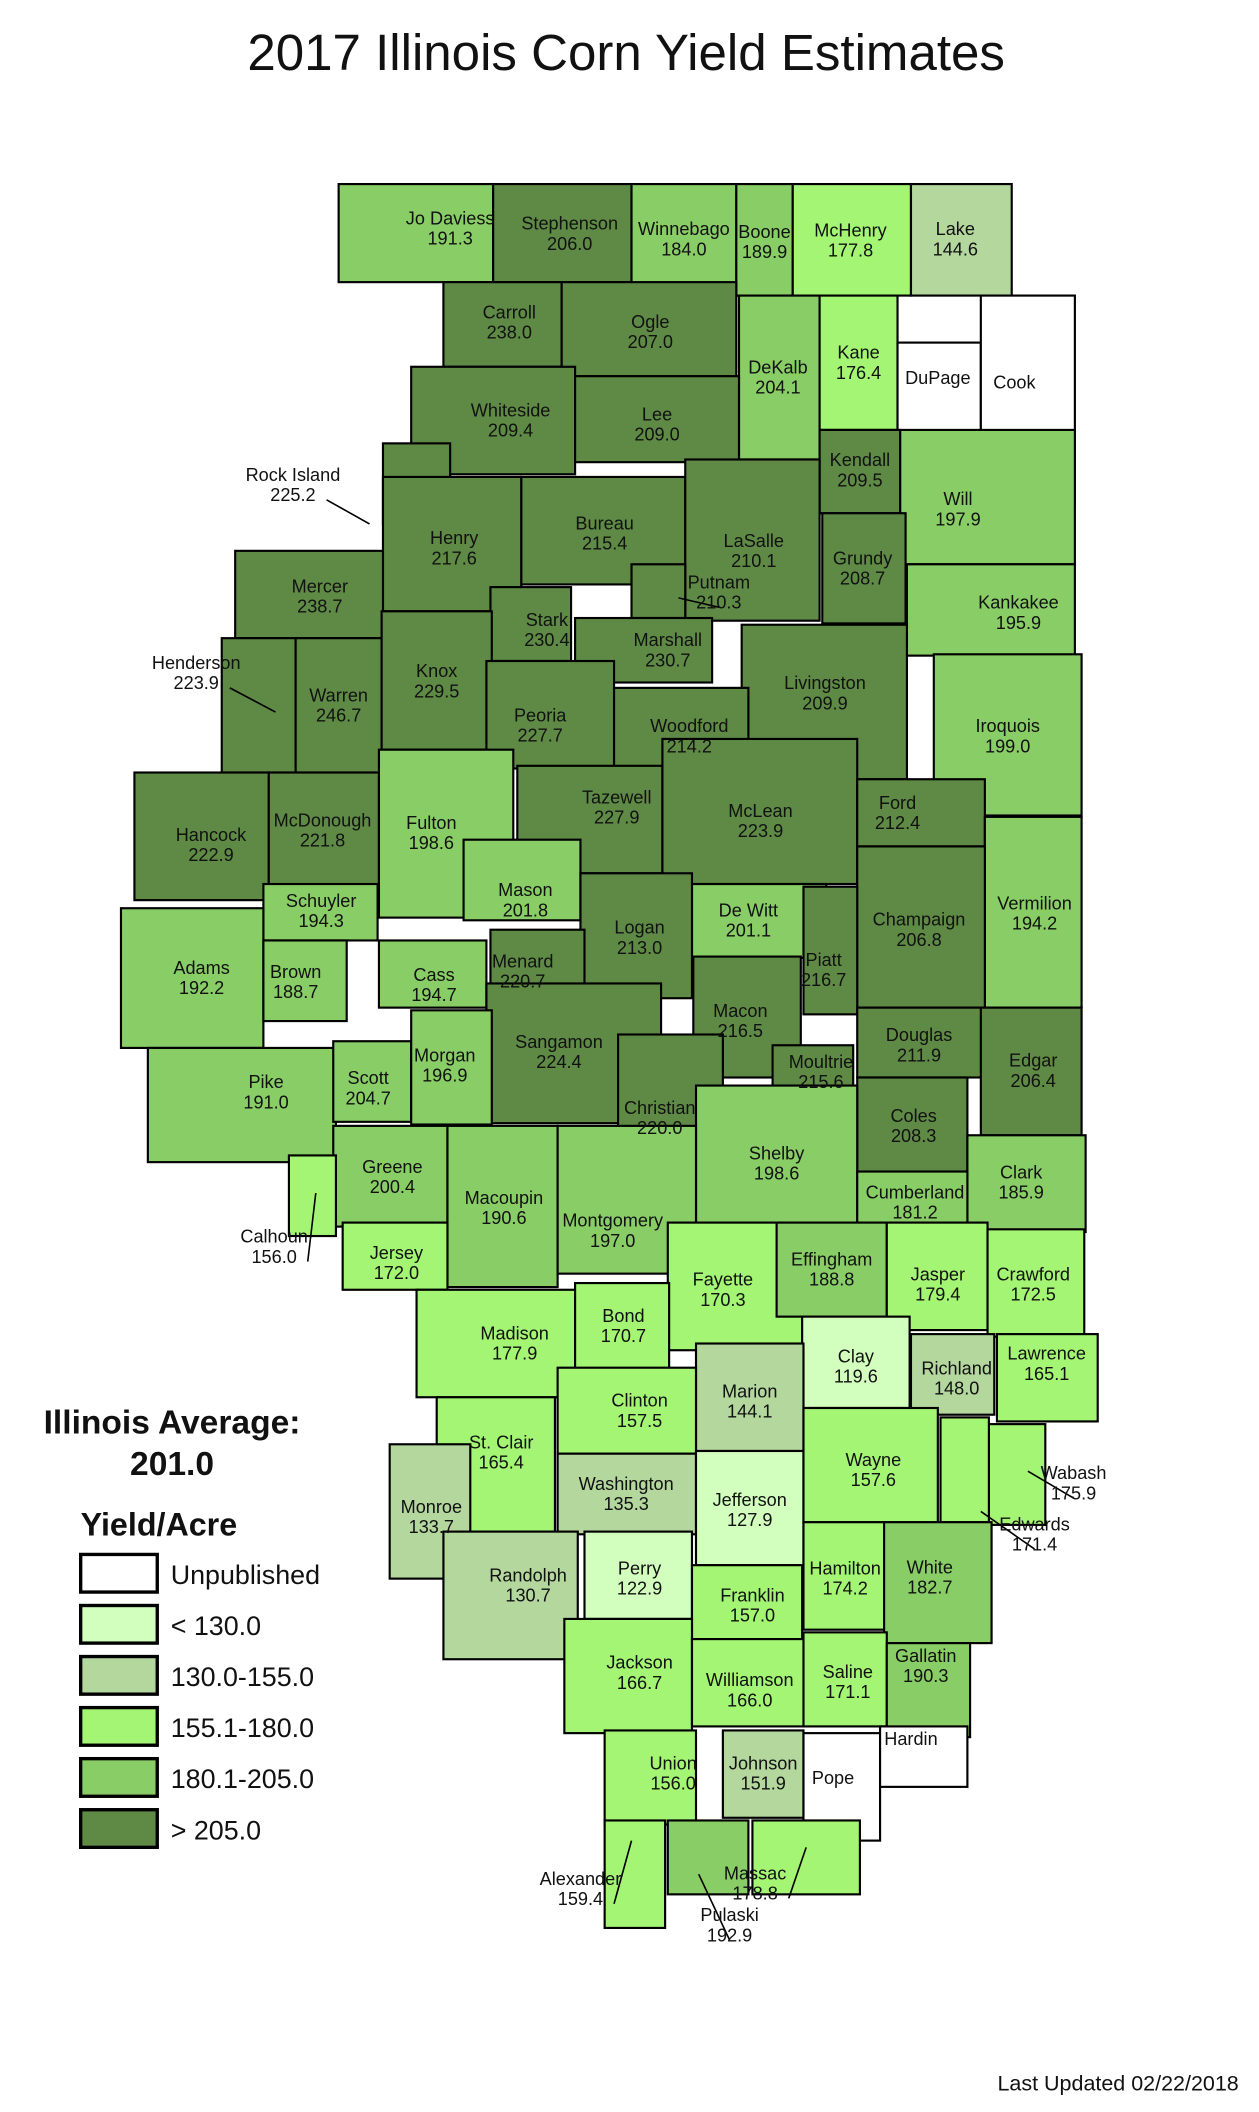 The height and width of the screenshot is (2112, 1259). I want to click on county-name-schuyler: Schuyler, so click(321, 901).